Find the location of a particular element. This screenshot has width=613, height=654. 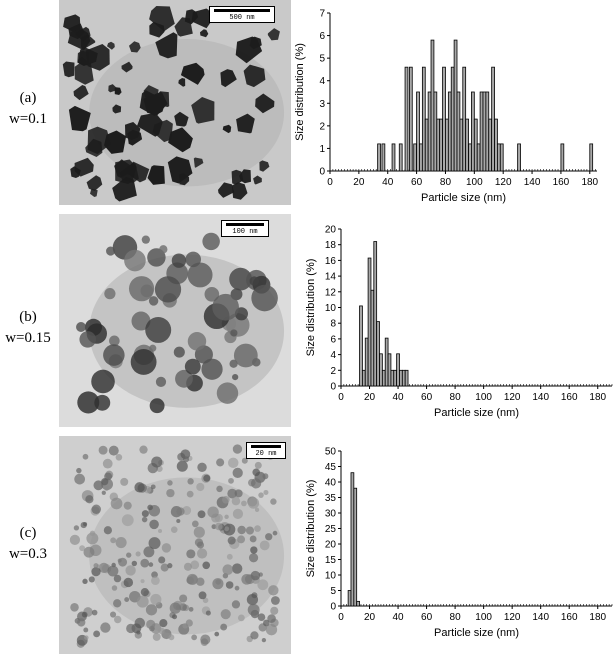

y-tick-label: 4 is located at coordinates (333, 355).